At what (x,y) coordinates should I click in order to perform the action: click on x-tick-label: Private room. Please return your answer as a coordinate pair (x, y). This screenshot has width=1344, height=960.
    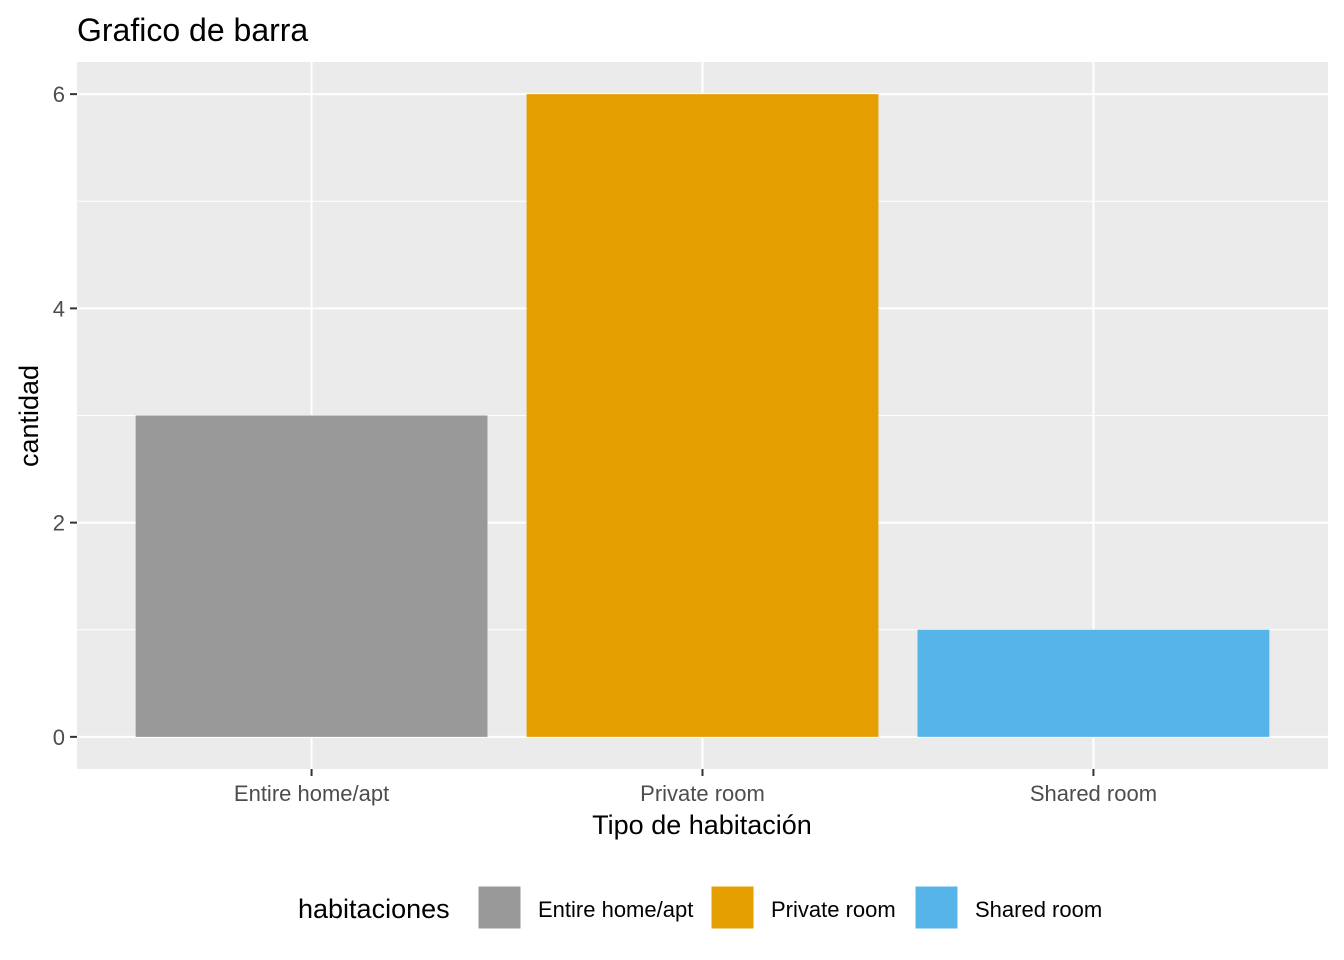
    Looking at the image, I should click on (702, 793).